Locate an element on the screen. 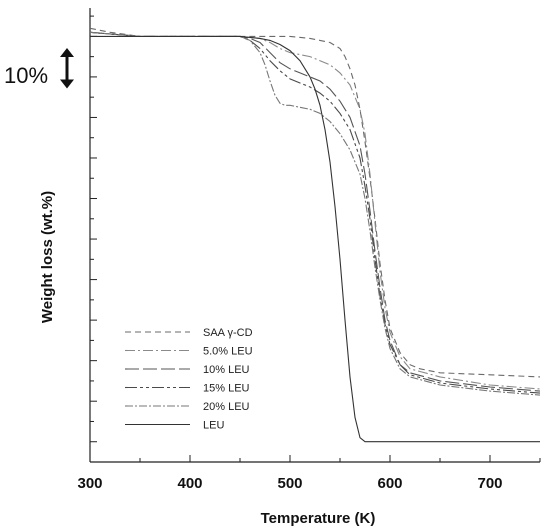  y-axis-ticks is located at coordinates (93, 229).